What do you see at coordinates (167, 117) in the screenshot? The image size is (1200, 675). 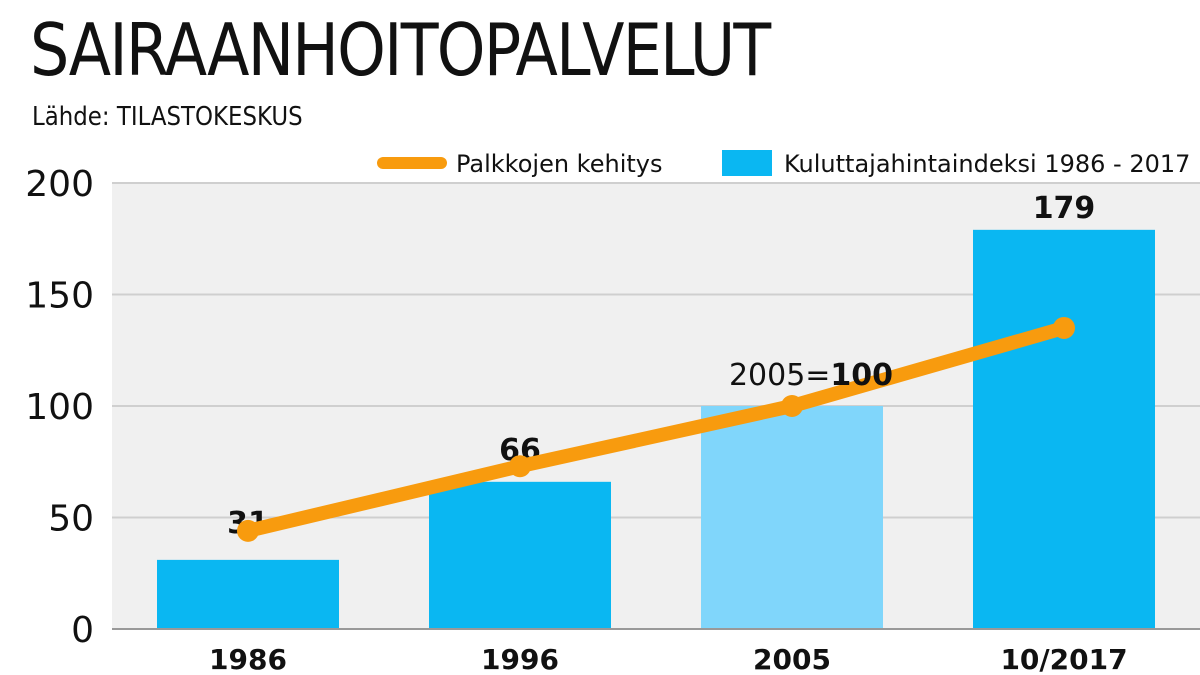 I see `chart-source: Lähde: TILASTOKESKUS` at bounding box center [167, 117].